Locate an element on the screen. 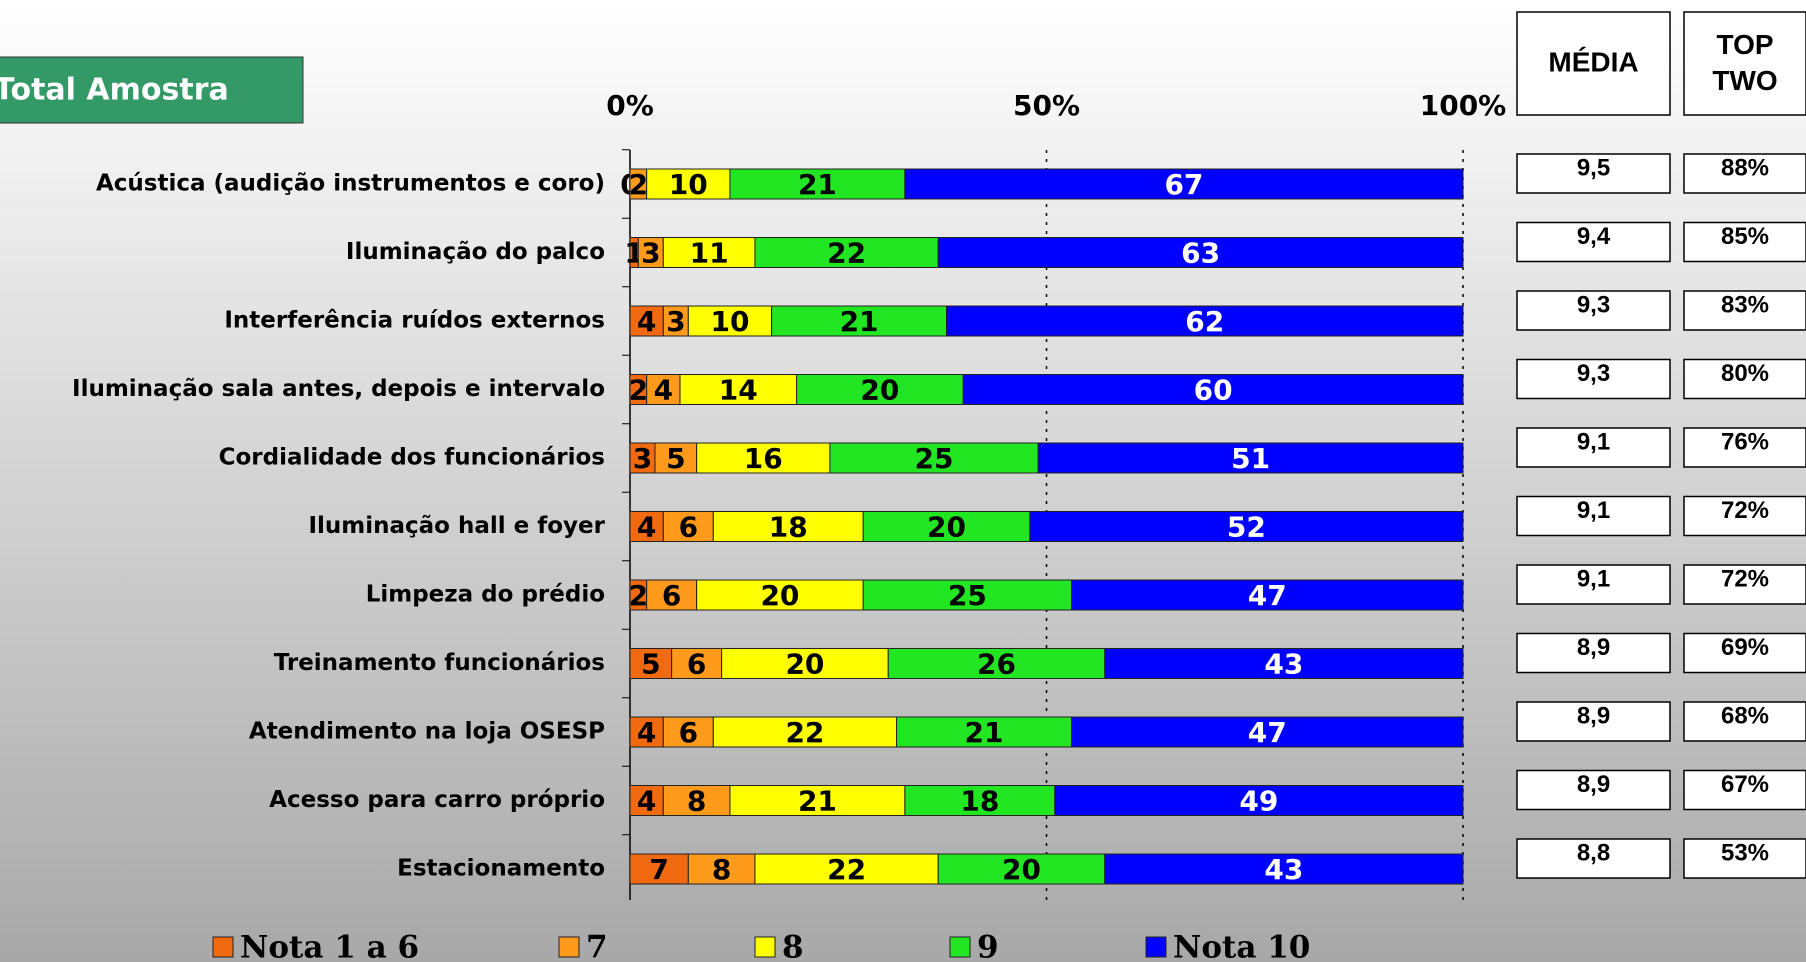 The width and height of the screenshot is (1806, 962). data-label: 47 is located at coordinates (1267, 595).